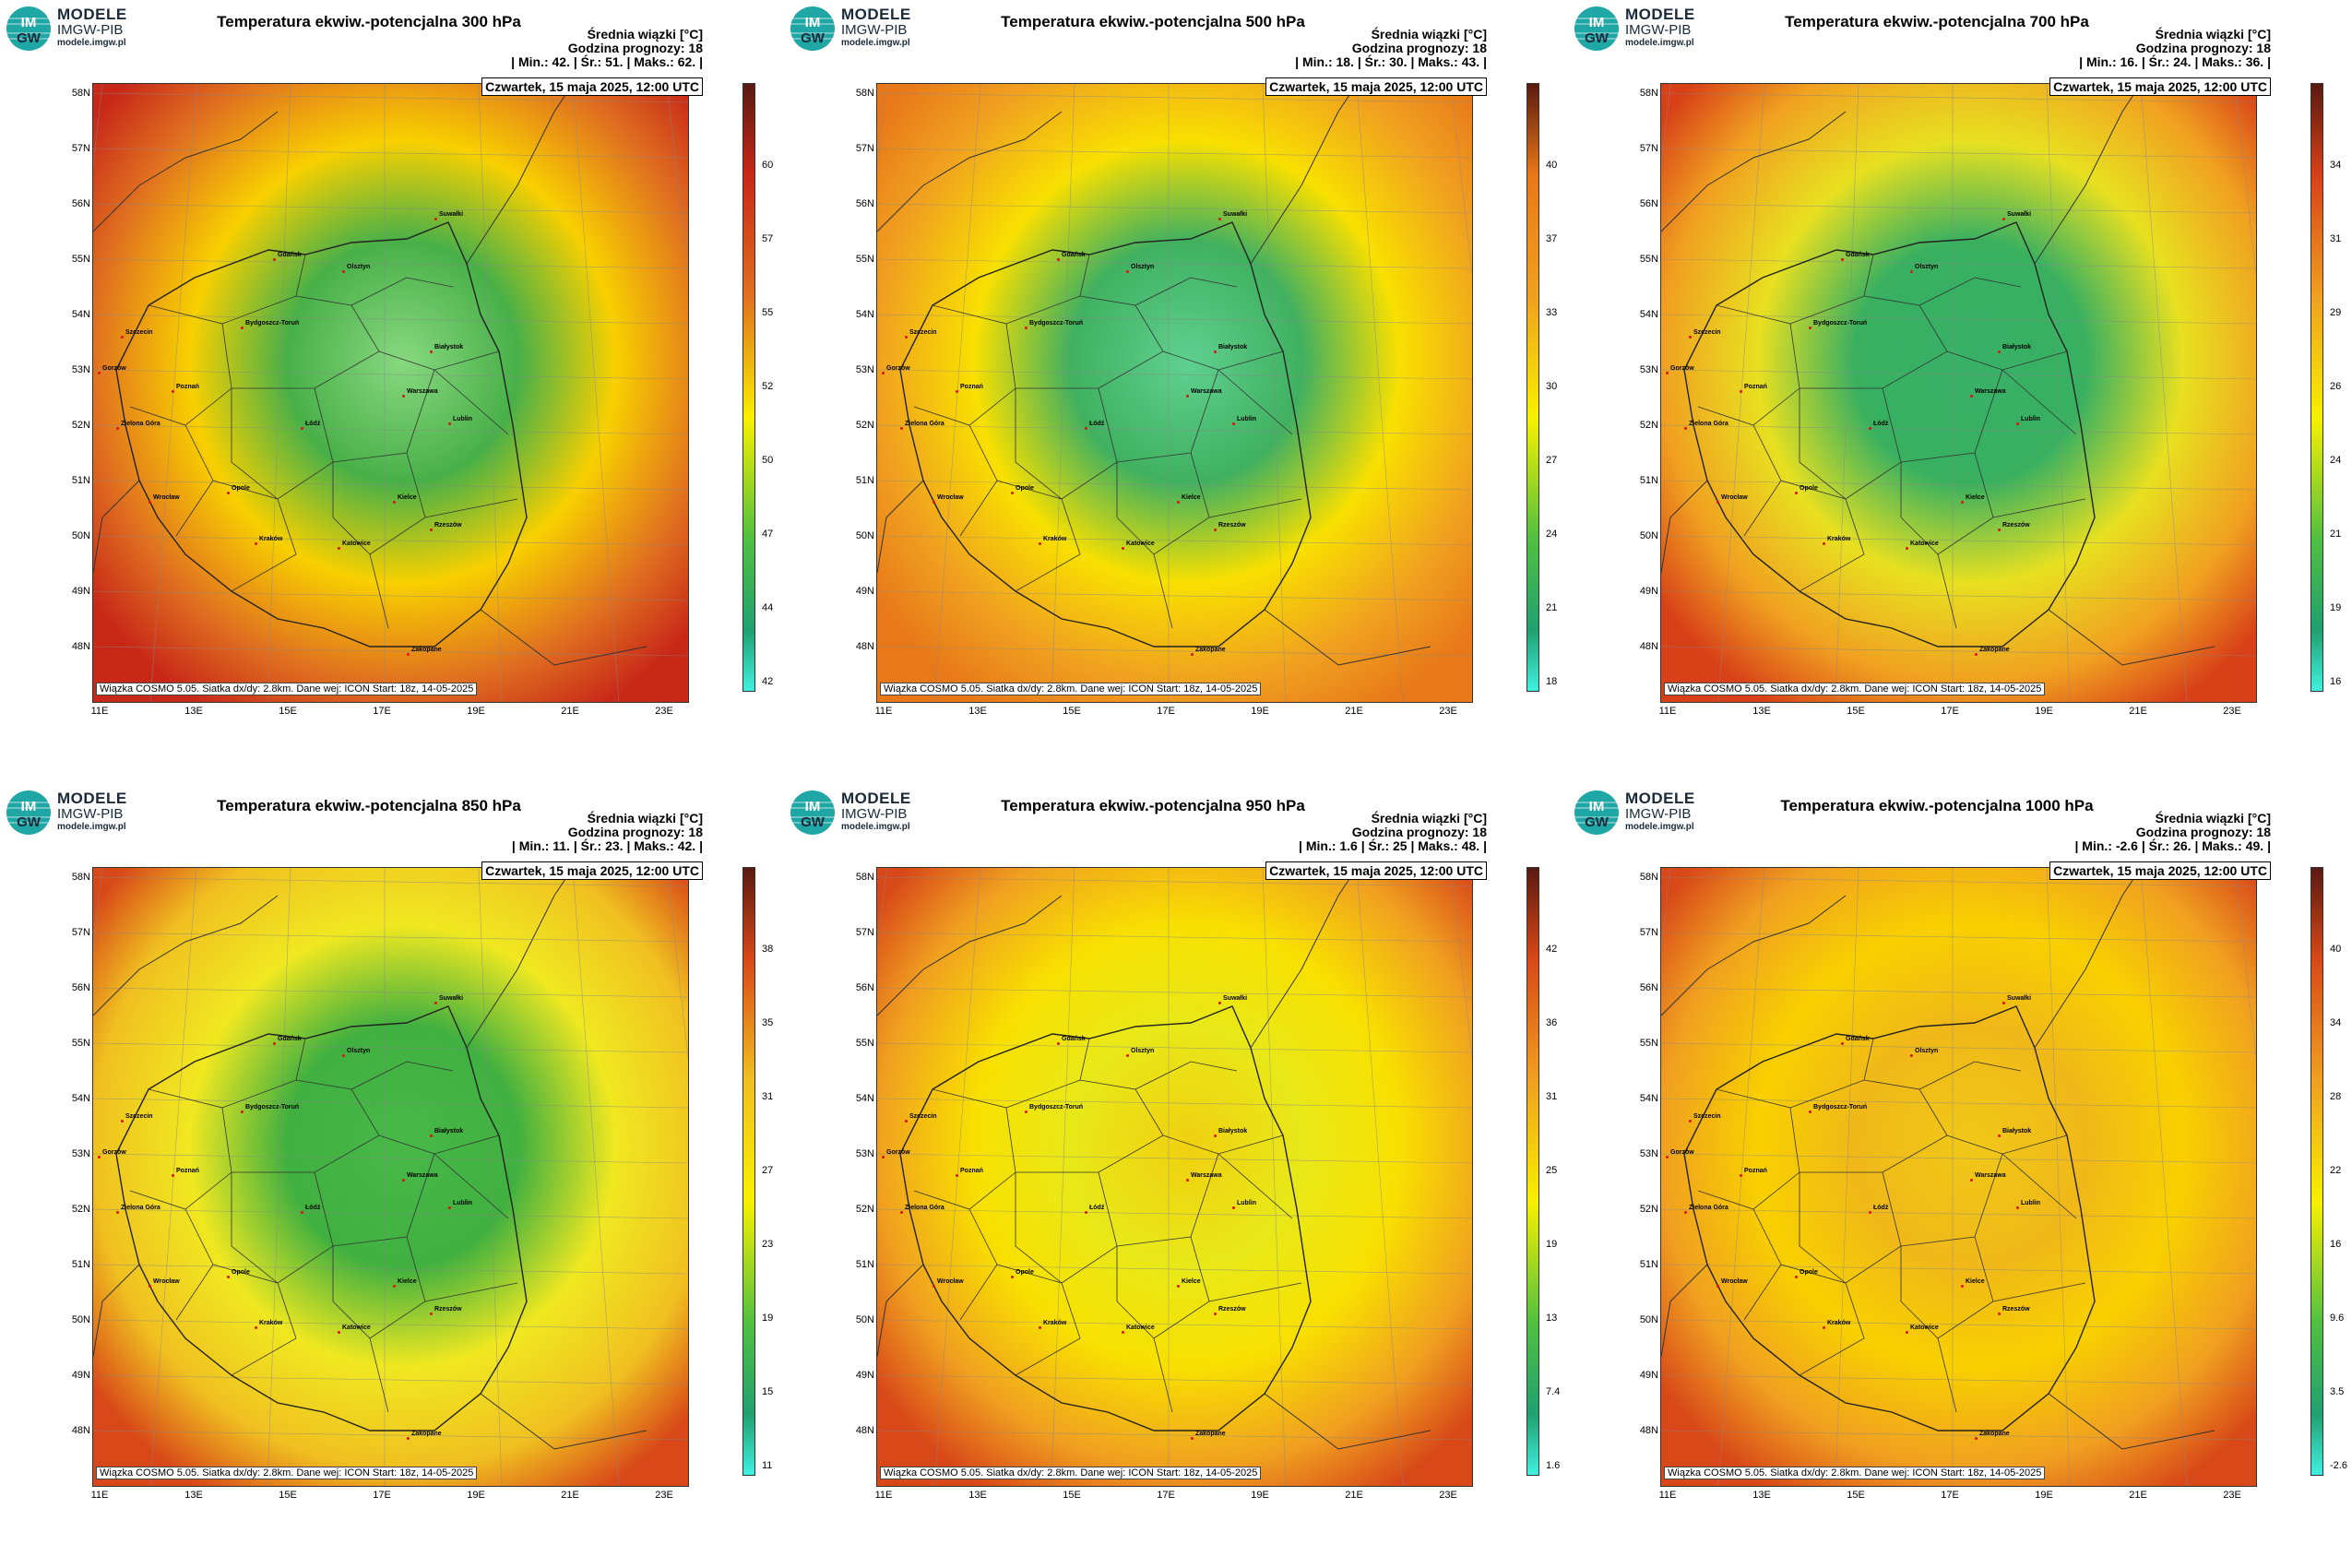 The height and width of the screenshot is (1568, 2352). I want to click on city-label: Kraków, so click(1836, 1324).